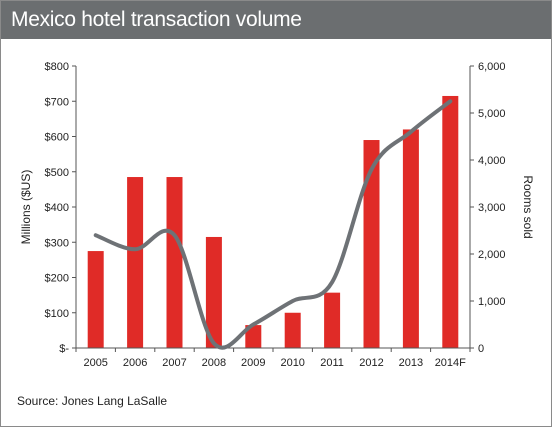 The height and width of the screenshot is (427, 552). Describe the element at coordinates (292, 363) in the screenshot. I see `x-tick-label: 2010` at that location.